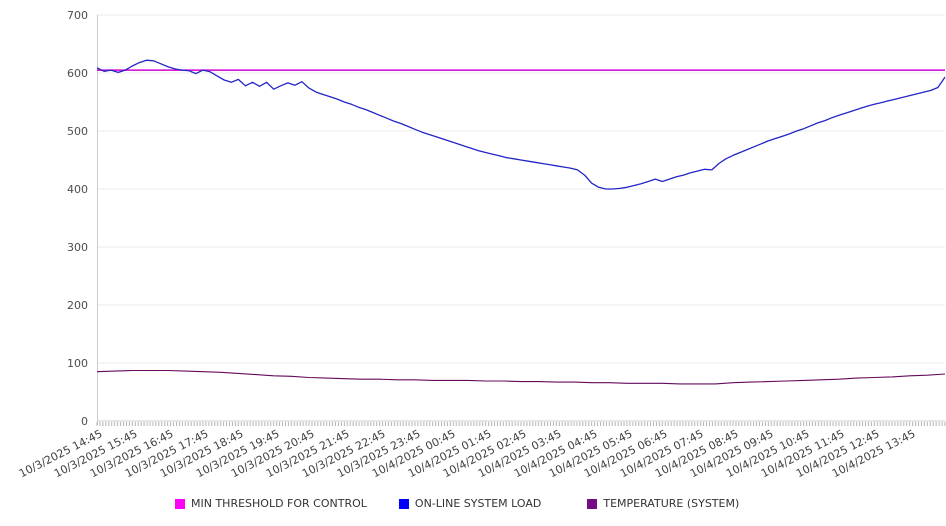 The height and width of the screenshot is (526, 946). I want to click on legend-item-min-threshold: MIN THRESHOLD FOR CONTROL, so click(271, 503).